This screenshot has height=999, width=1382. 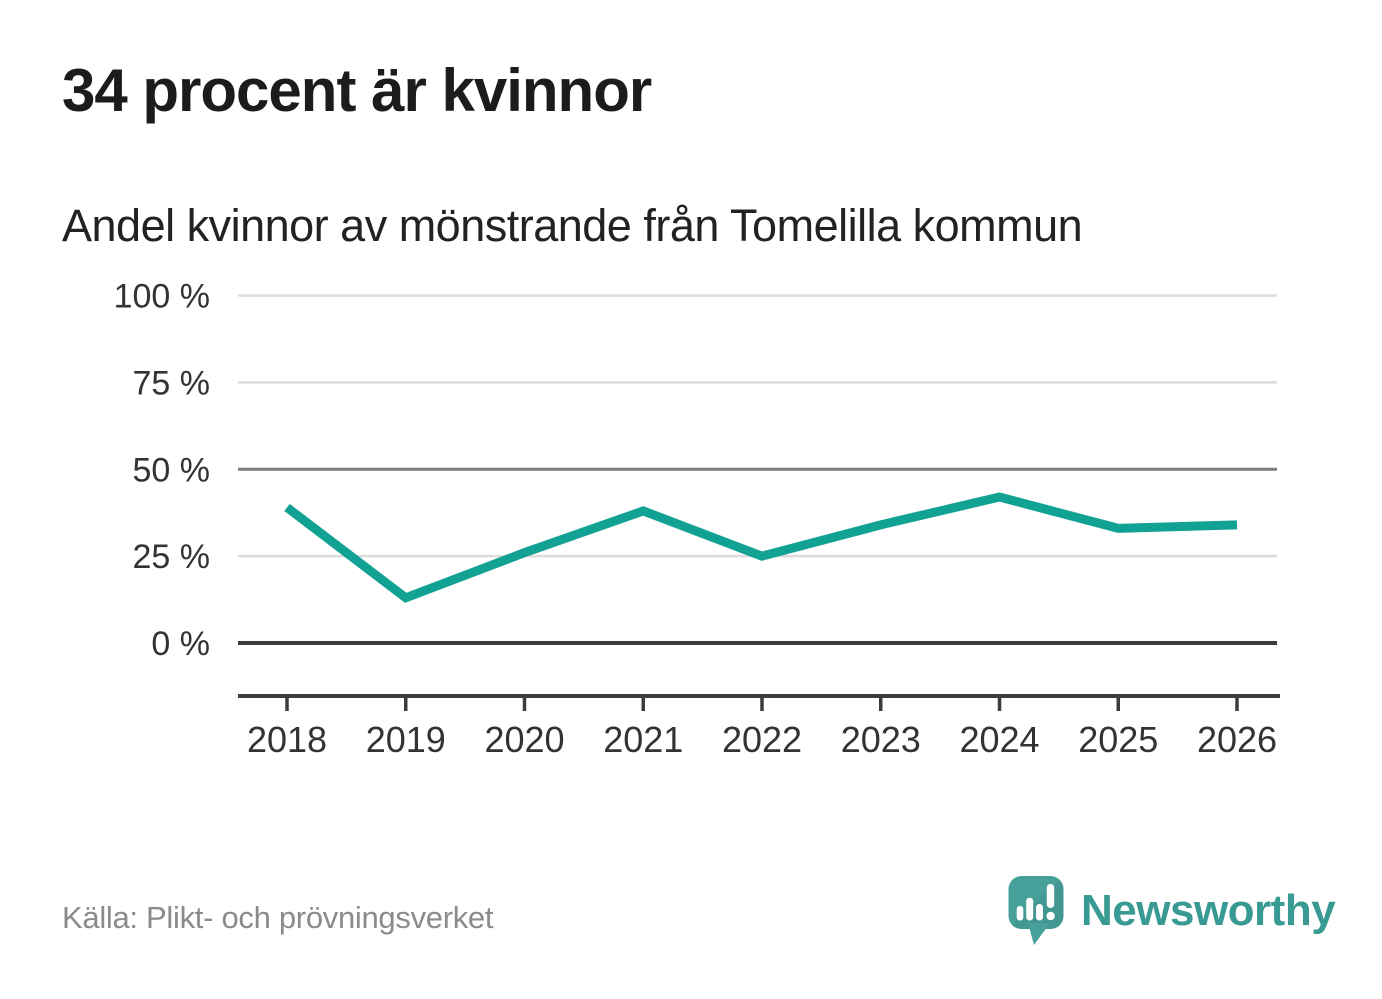 I want to click on x-tick-label: 2023, so click(x=881, y=739).